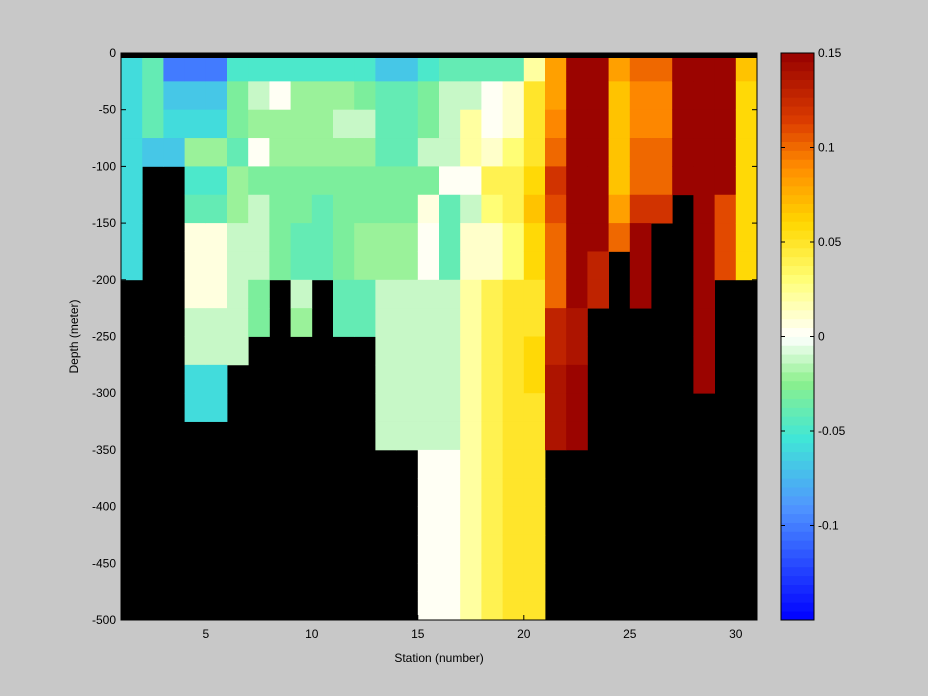 This screenshot has width=928, height=696. What do you see at coordinates (418, 634) in the screenshot?
I see `x-tick-label: 15` at bounding box center [418, 634].